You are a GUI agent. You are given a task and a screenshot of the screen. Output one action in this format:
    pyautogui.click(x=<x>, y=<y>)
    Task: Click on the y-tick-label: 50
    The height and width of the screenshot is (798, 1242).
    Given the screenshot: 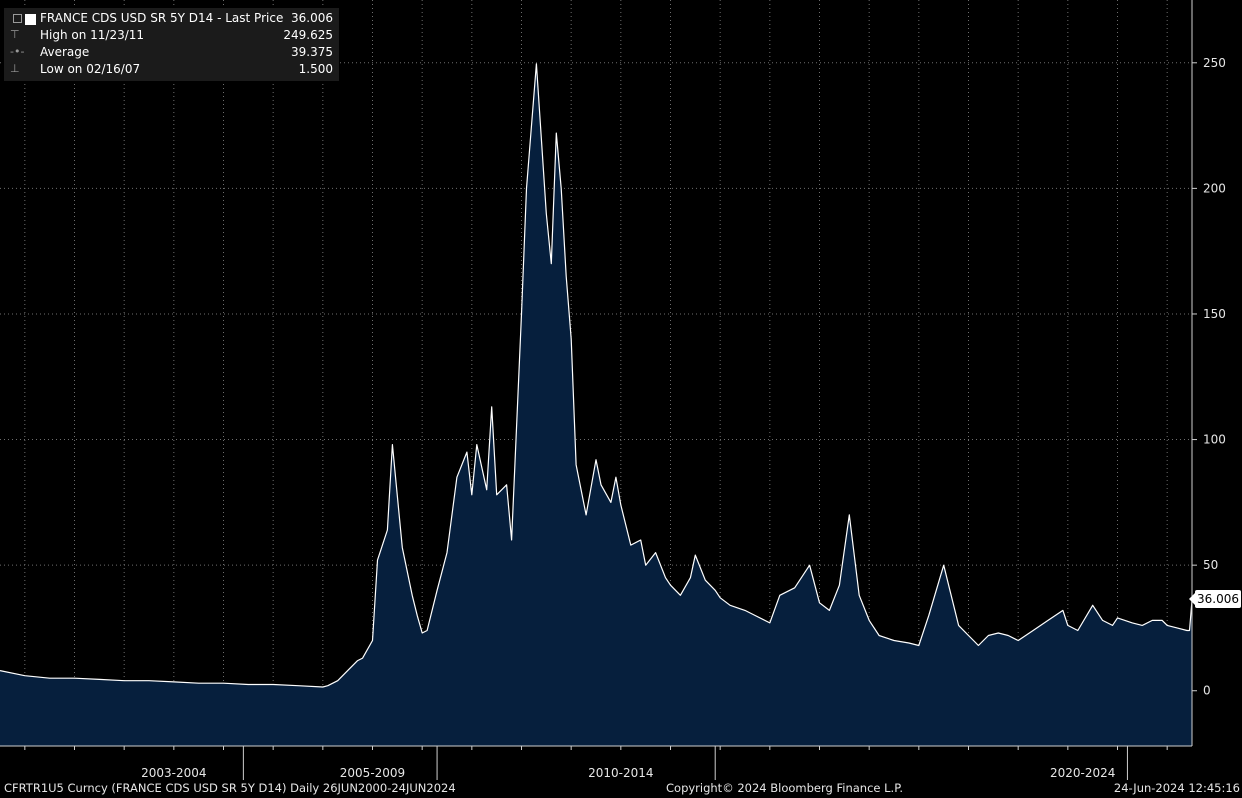 What is the action you would take?
    pyautogui.click(x=1210, y=565)
    